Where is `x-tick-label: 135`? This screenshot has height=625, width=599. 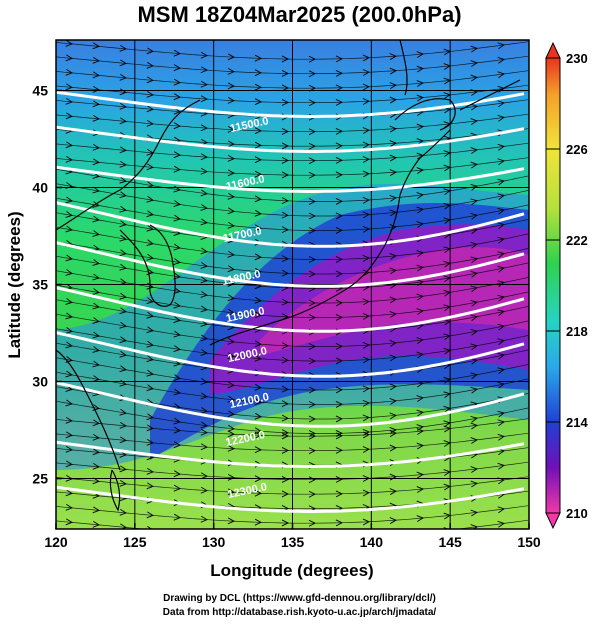 x-tick-label: 135 is located at coordinates (293, 542).